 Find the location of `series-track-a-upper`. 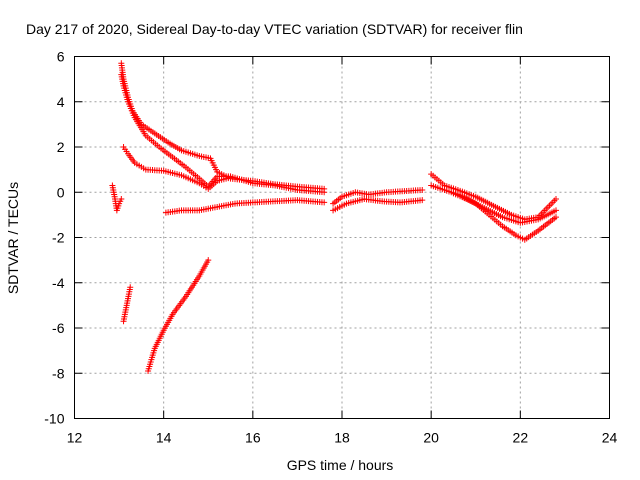

series-track-a-upper is located at coordinates (223, 126).